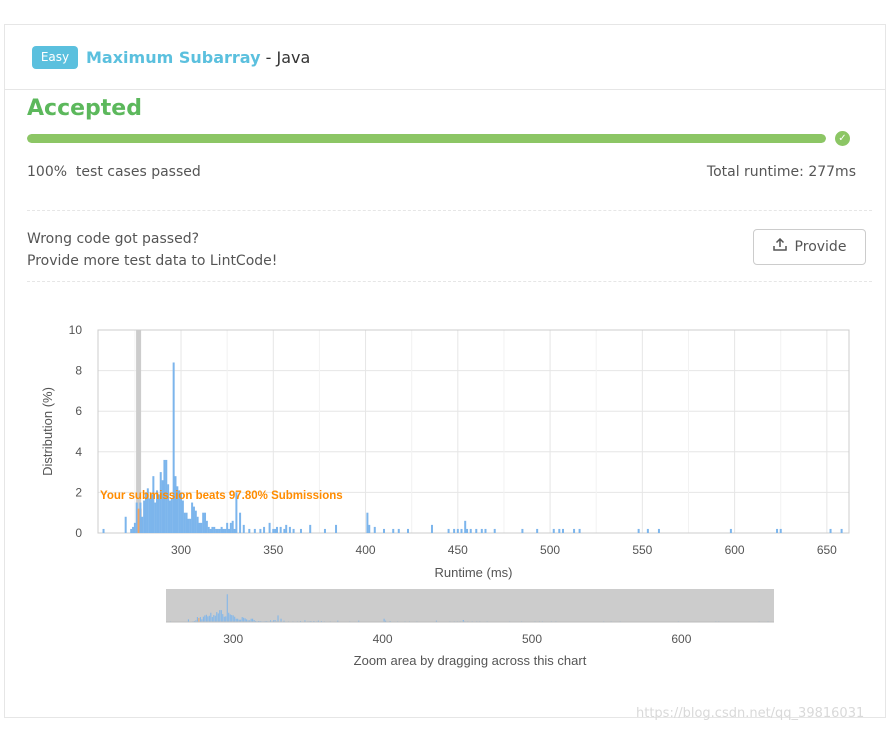  What do you see at coordinates (470, 605) in the screenshot?
I see `zoom-navigator` at bounding box center [470, 605].